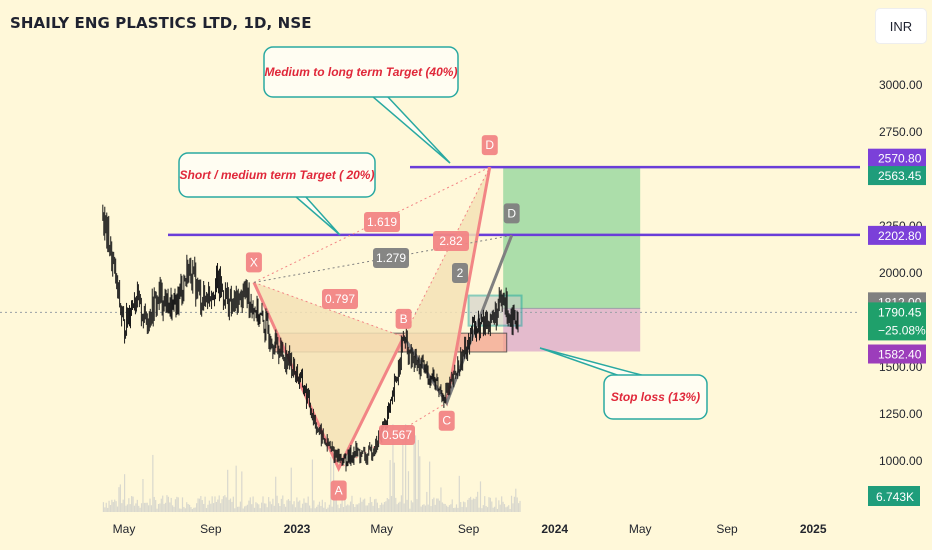 The width and height of the screenshot is (932, 550). I want to click on bcd-triangle, so click(446, 285).